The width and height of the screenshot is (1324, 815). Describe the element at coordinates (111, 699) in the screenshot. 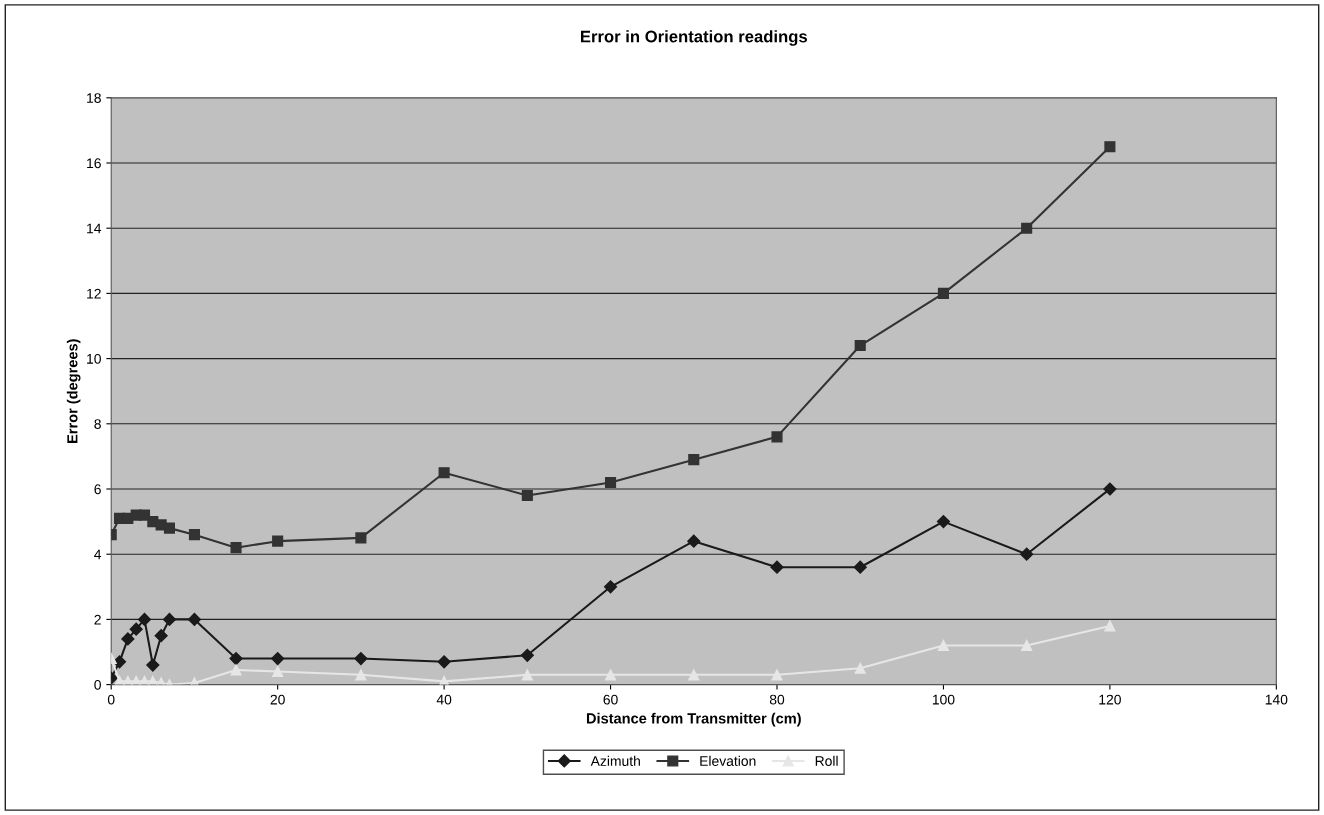

I see `x-tick-label: 0` at that location.